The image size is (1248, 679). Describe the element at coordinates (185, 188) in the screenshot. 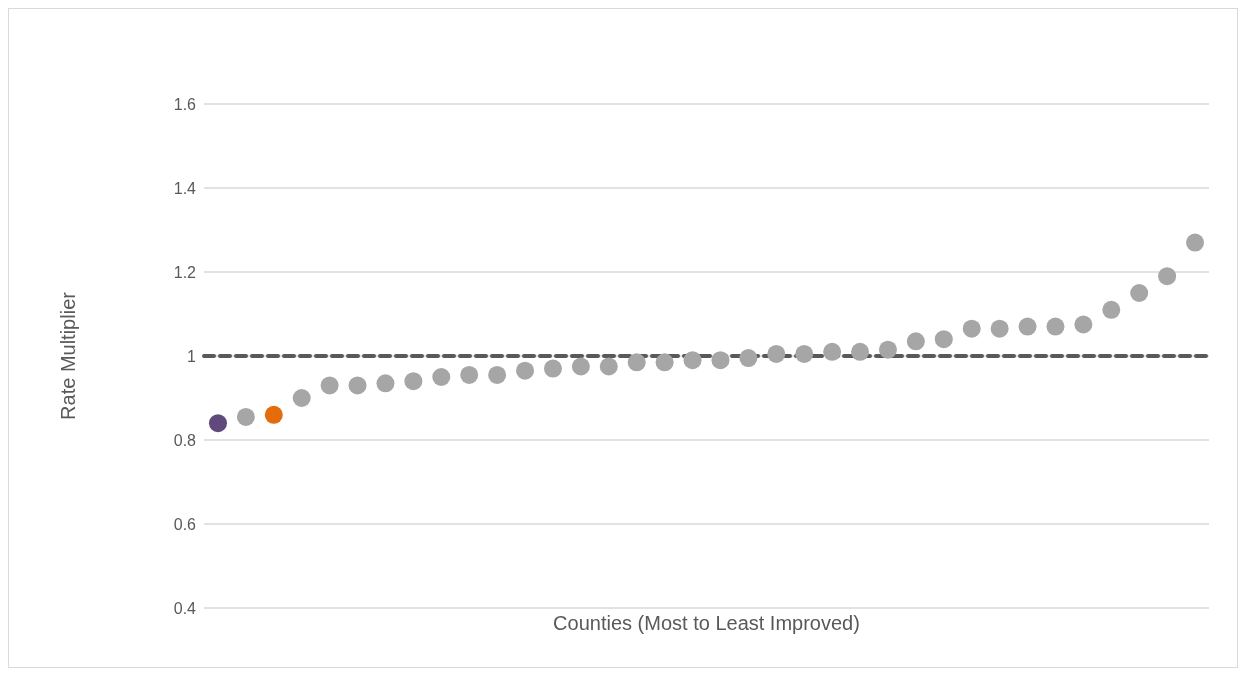

I see `y-tick-label: 1.4` at that location.